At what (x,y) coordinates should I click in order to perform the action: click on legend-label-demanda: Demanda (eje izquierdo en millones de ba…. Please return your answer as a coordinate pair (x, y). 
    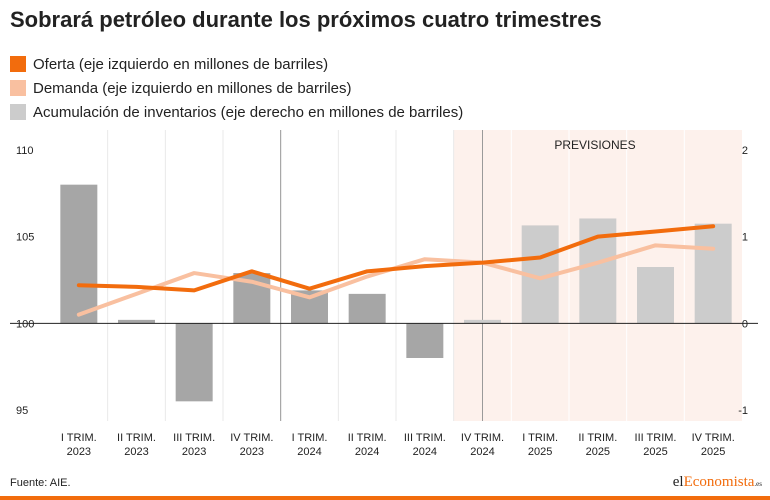
    Looking at the image, I should click on (192, 88).